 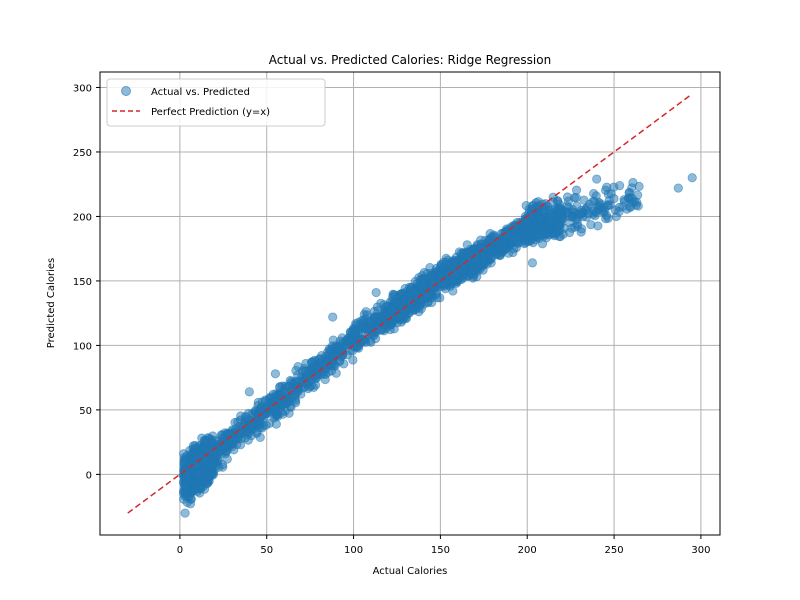 What do you see at coordinates (353, 550) in the screenshot?
I see `x-tick-label: 100` at bounding box center [353, 550].